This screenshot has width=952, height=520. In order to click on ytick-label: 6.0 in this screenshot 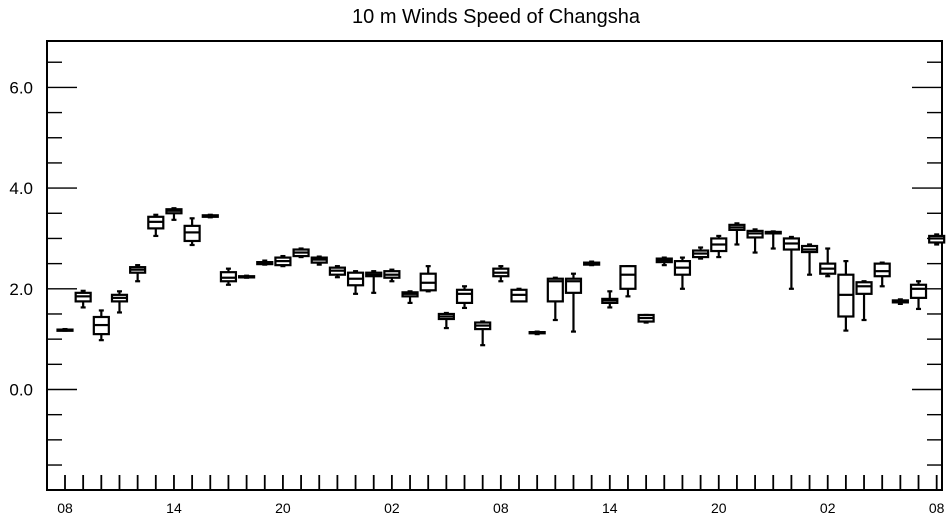, I will do `click(21, 87)`.